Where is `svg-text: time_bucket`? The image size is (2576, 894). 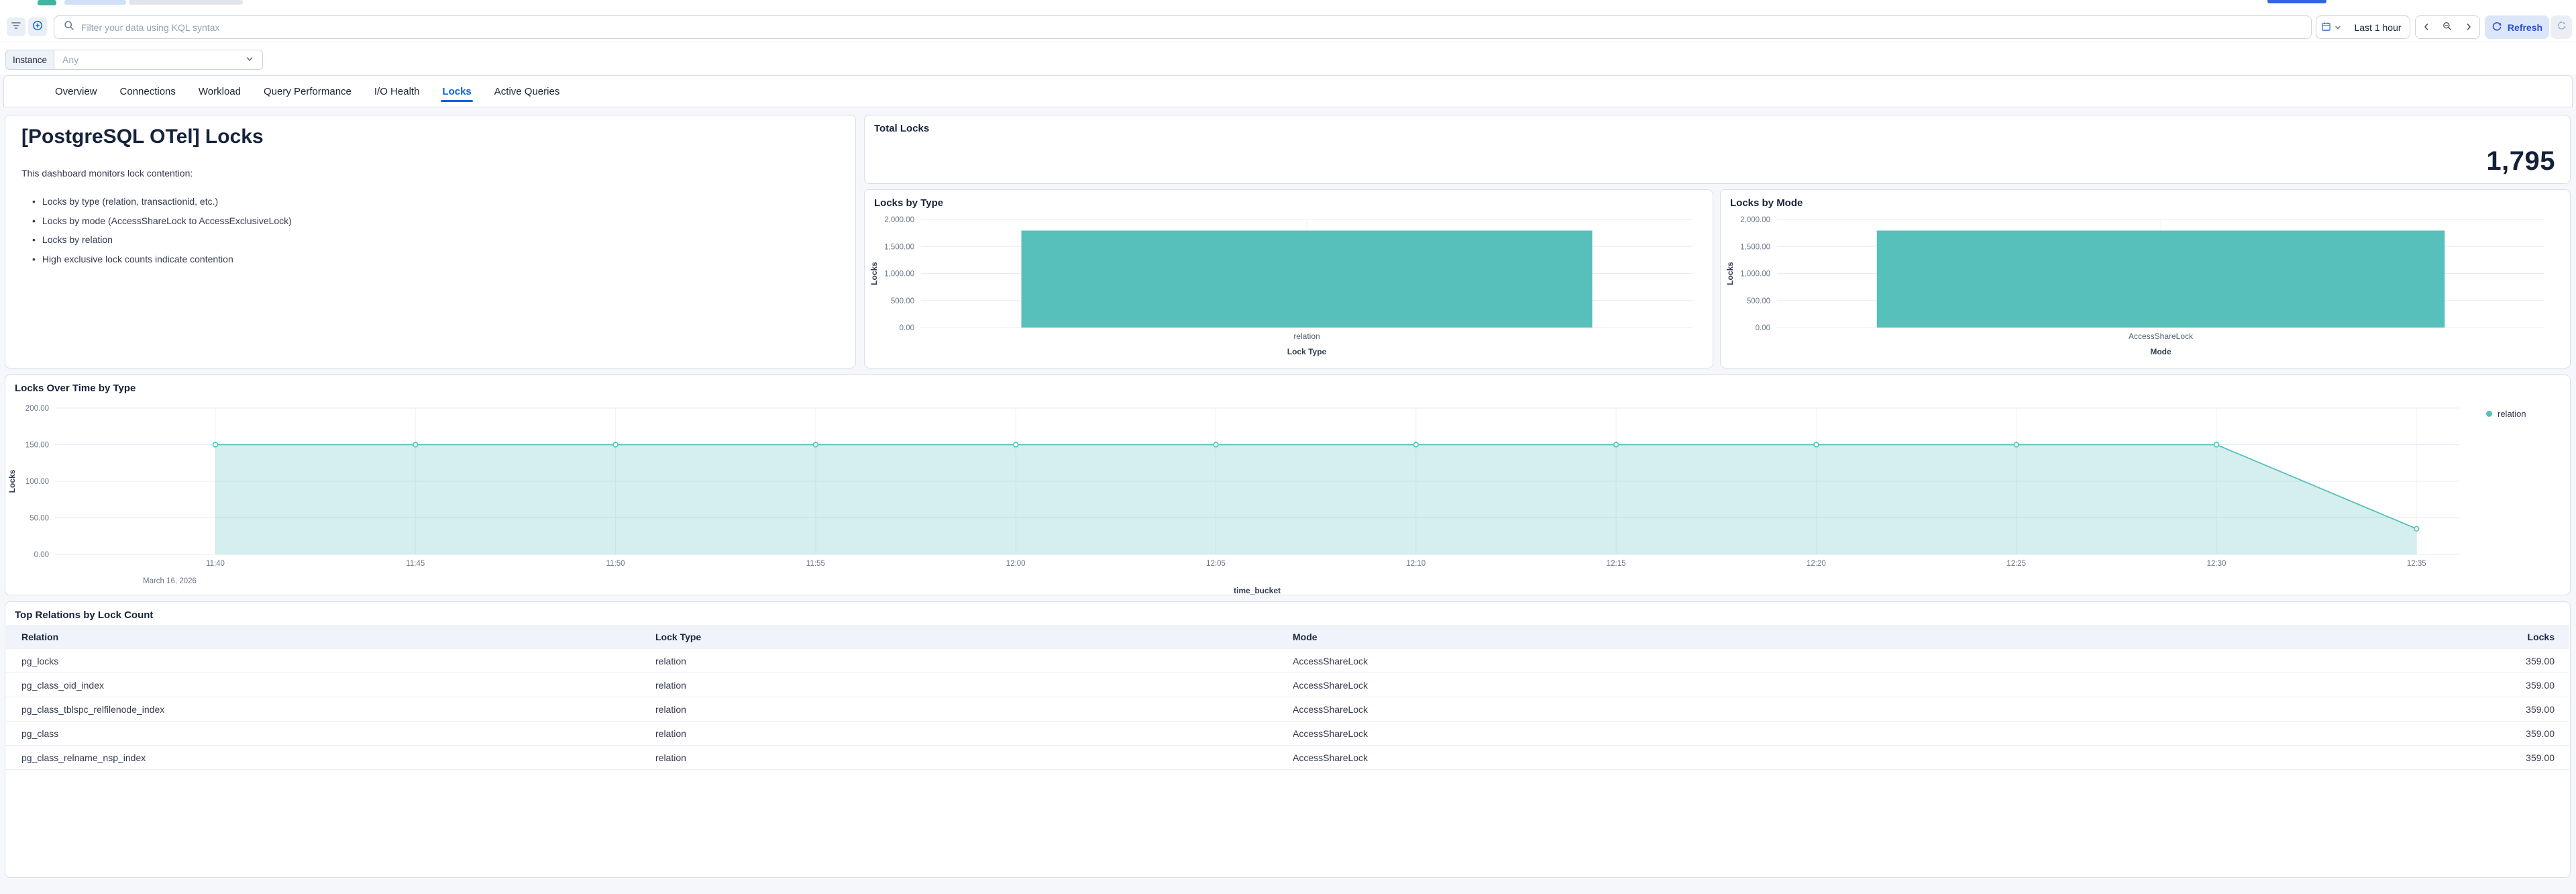
svg-text: time_bucket is located at coordinates (1257, 590).